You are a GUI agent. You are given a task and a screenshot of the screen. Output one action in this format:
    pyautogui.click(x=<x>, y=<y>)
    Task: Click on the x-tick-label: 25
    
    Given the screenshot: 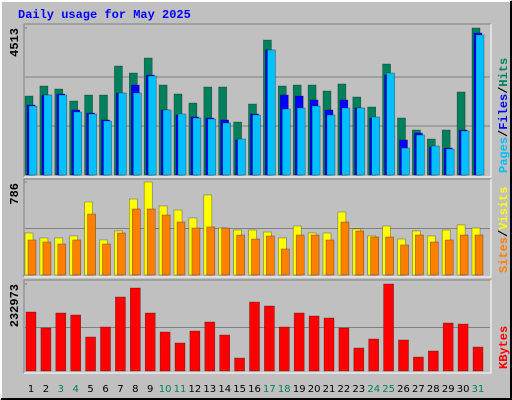 What is the action you would take?
    pyautogui.click(x=388, y=389)
    